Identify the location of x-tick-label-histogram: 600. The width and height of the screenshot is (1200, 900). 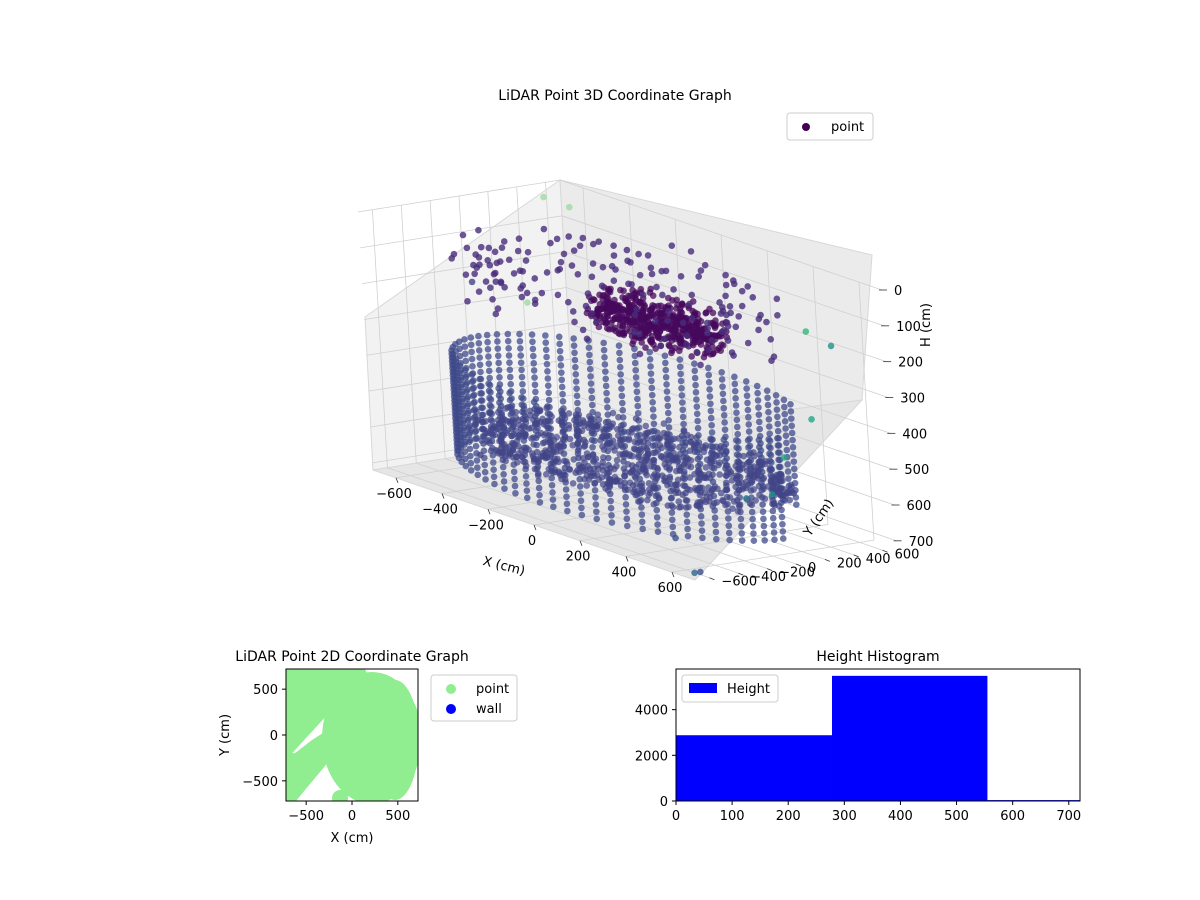
(1012, 816).